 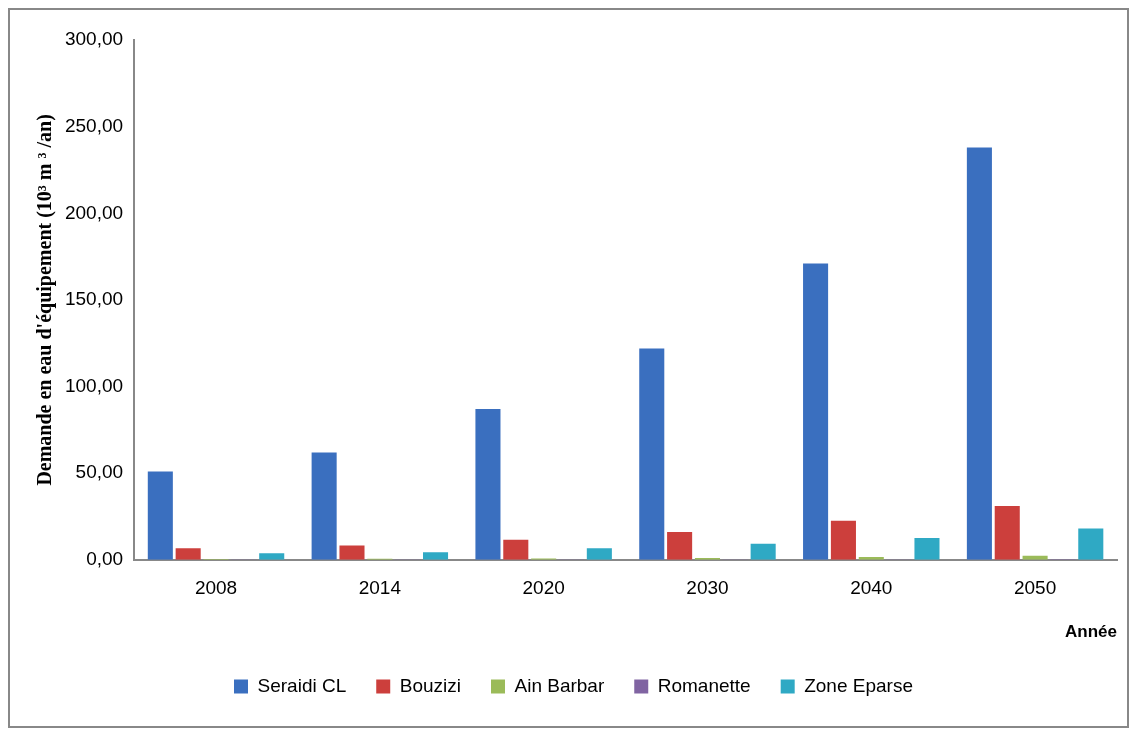 What do you see at coordinates (94, 39) in the screenshot?
I see `y-tick-label: 300,00` at bounding box center [94, 39].